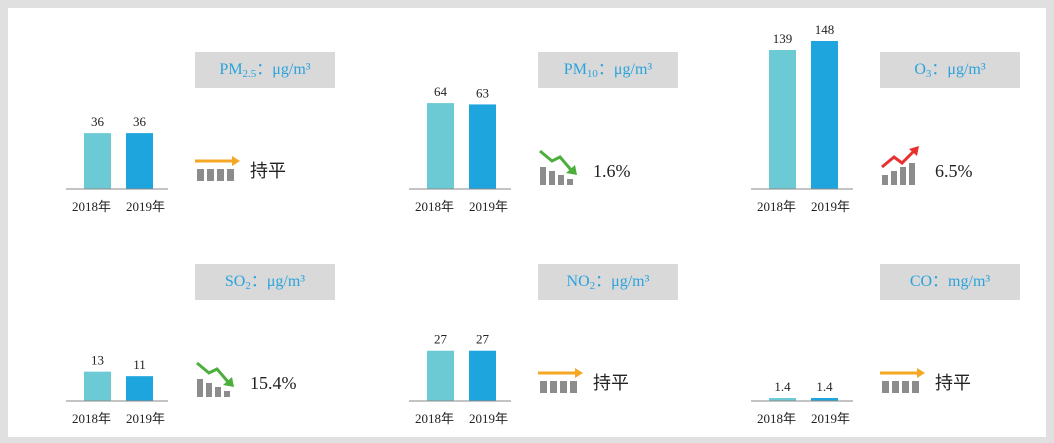  Describe the element at coordinates (250, 74) in the screenshot. I see `title-sub: 2.5` at that location.